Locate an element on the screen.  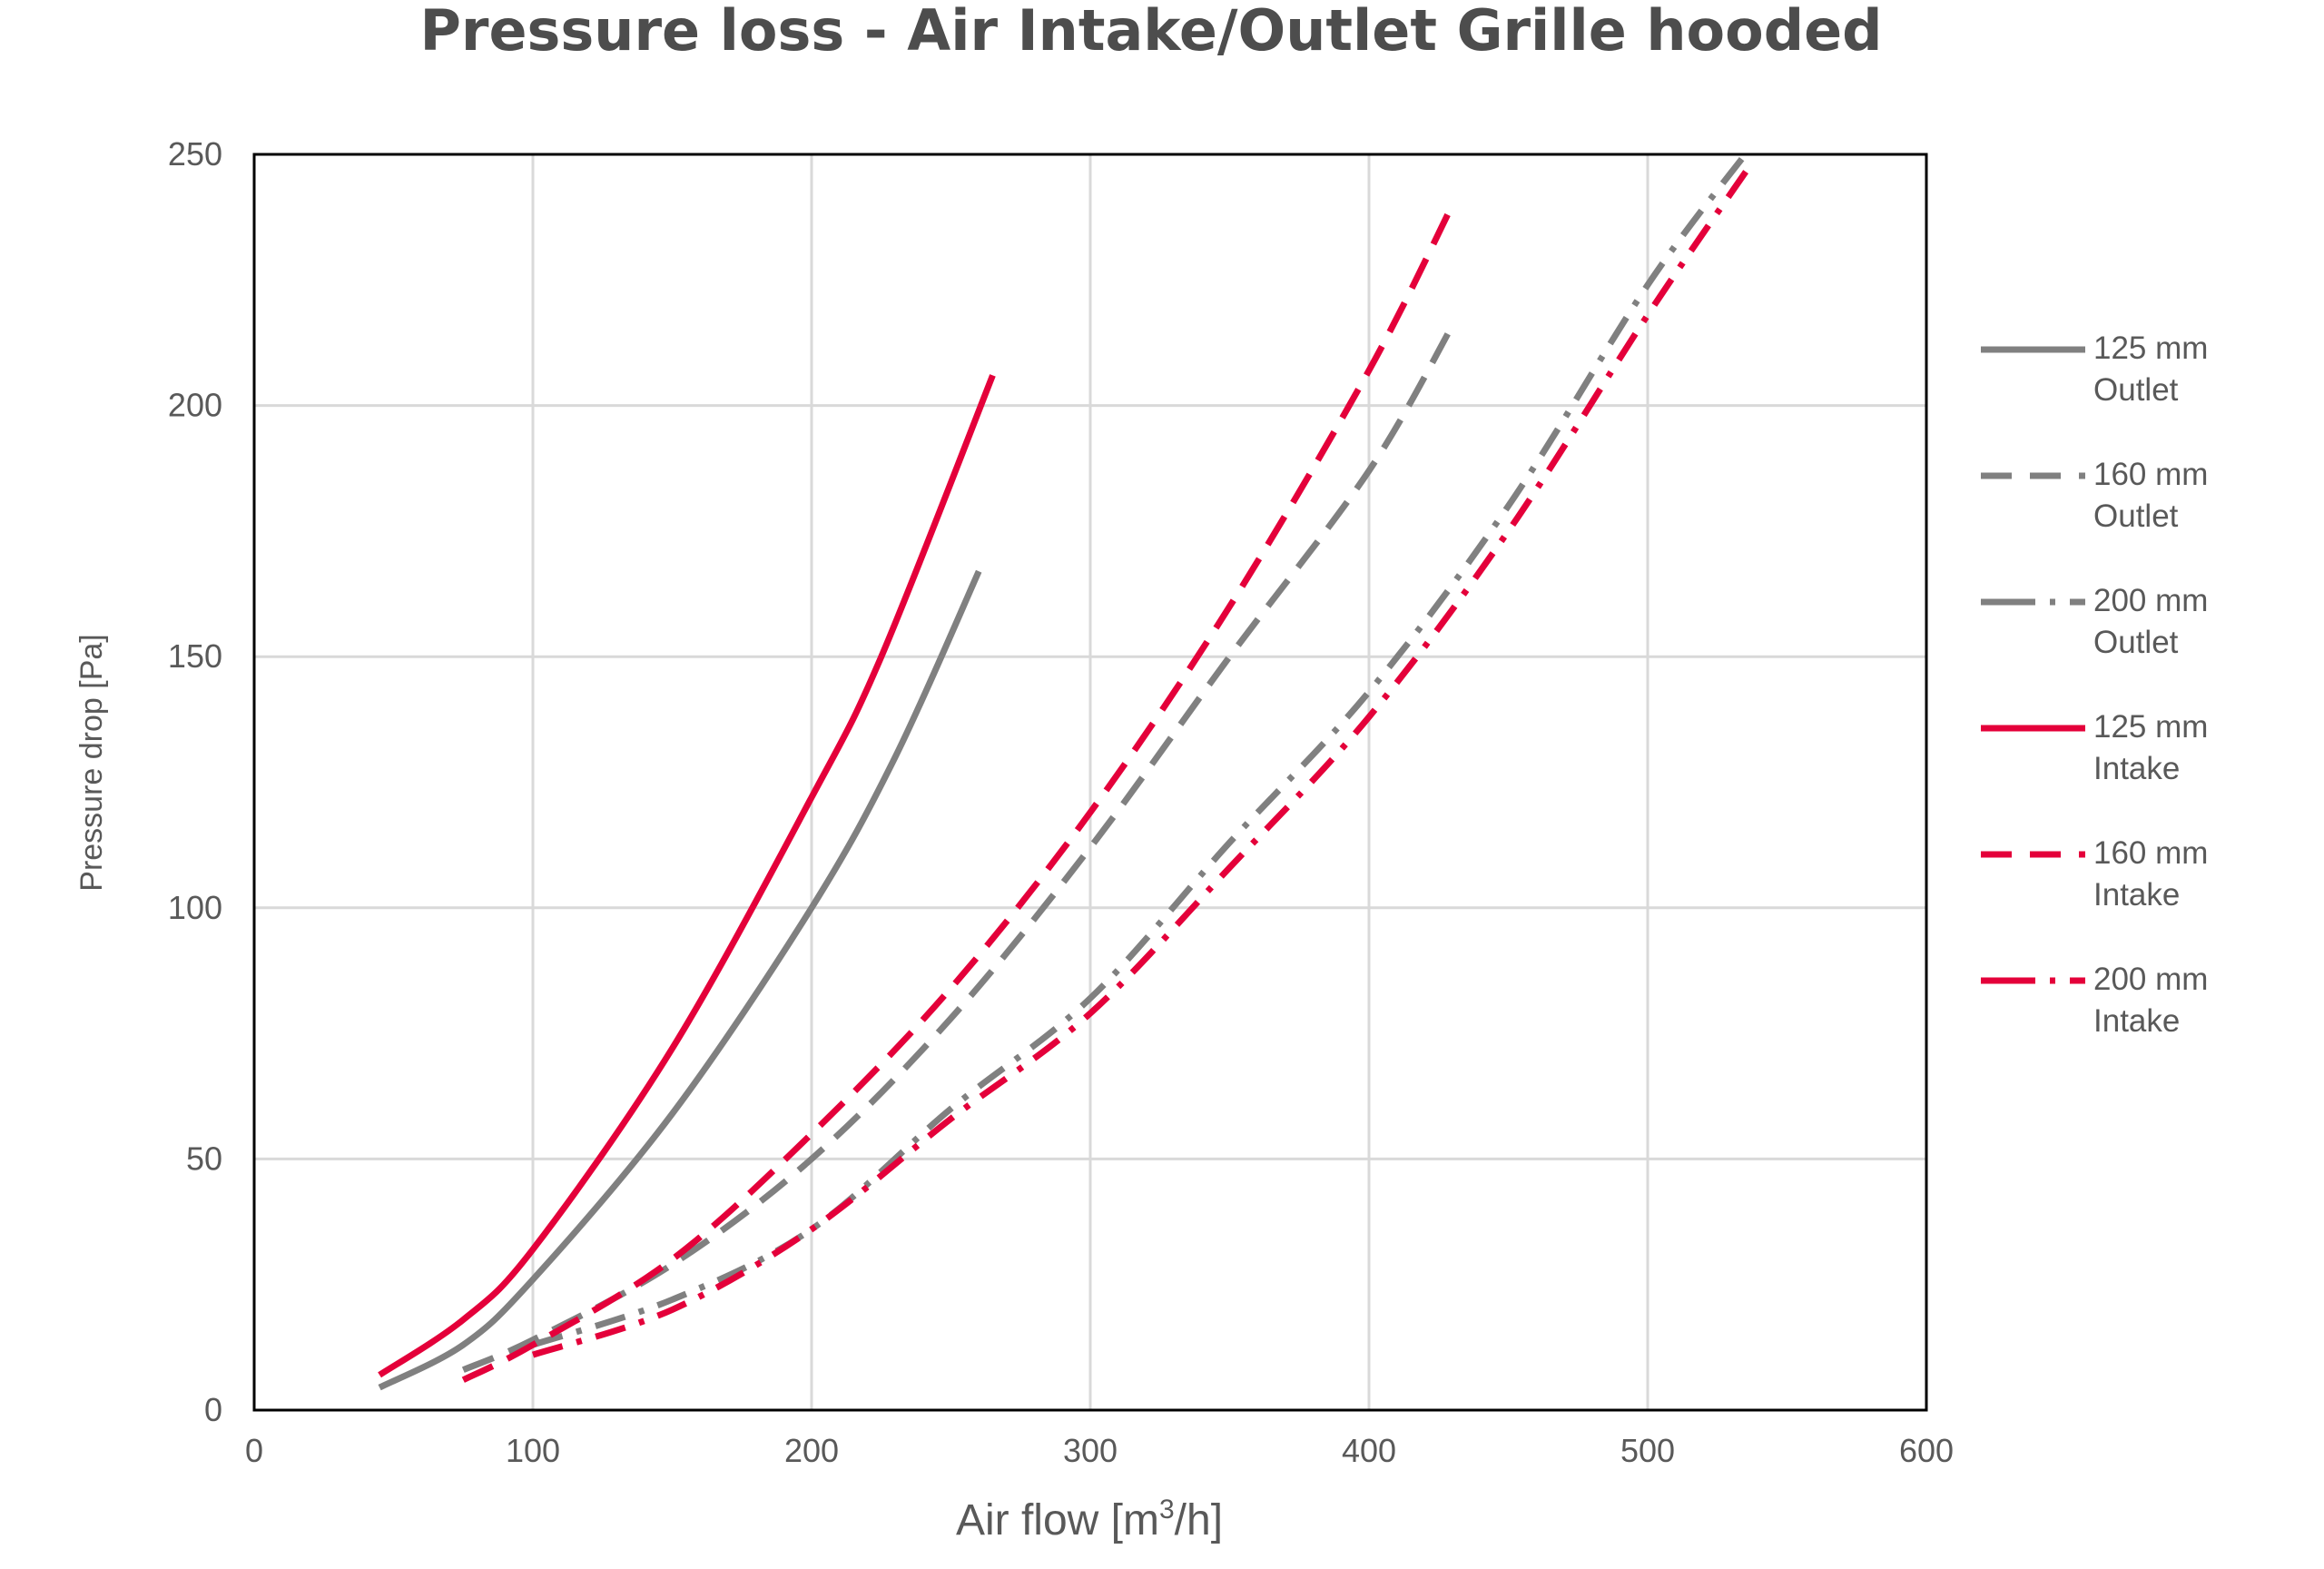
y-tick-label: 50 is located at coordinates (204, 1158).